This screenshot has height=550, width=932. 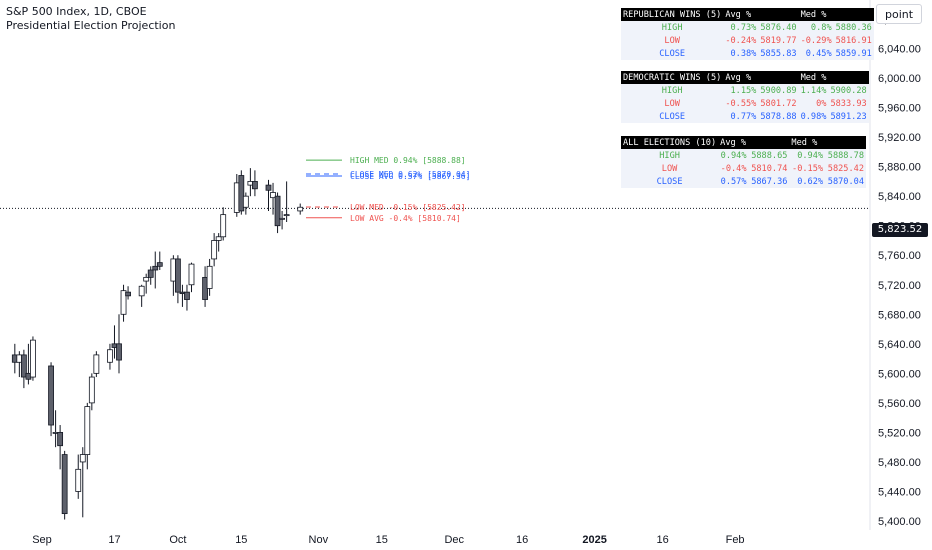 I want to click on avg-val: 5855.83, so click(x=778, y=53).